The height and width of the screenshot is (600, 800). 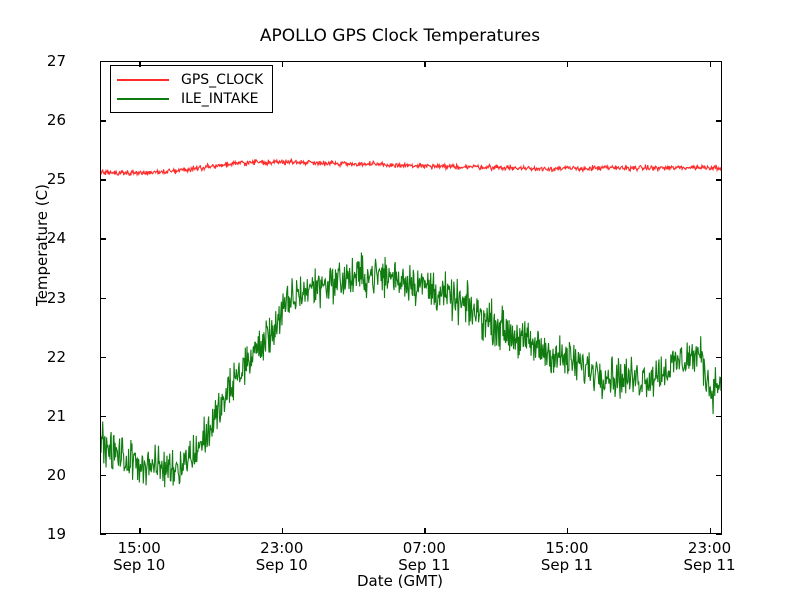 What do you see at coordinates (400, 36) in the screenshot?
I see `chart-title: APOLLO GPS Clock Temperatures` at bounding box center [400, 36].